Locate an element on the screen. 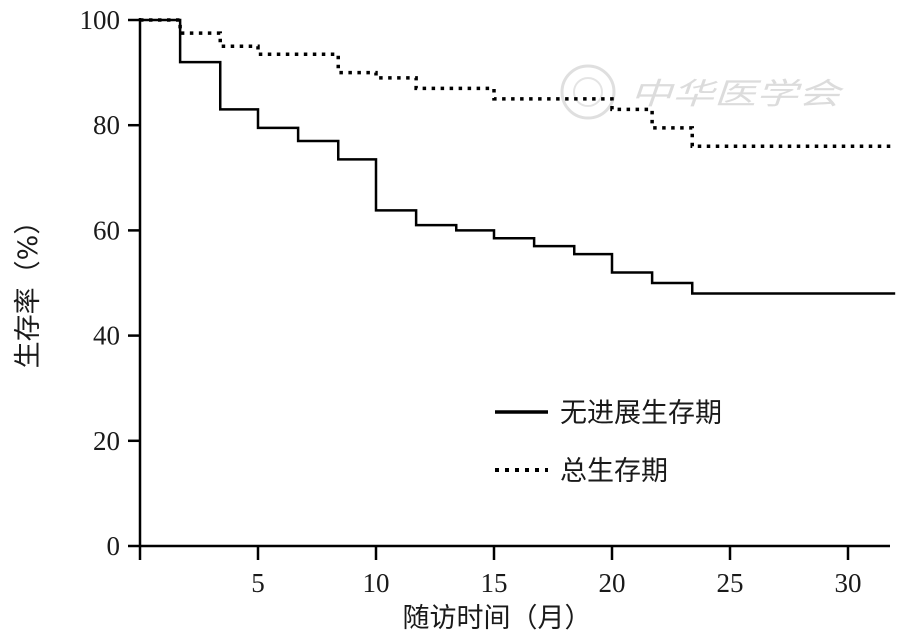  watermark-seal-icon is located at coordinates (588, 92).